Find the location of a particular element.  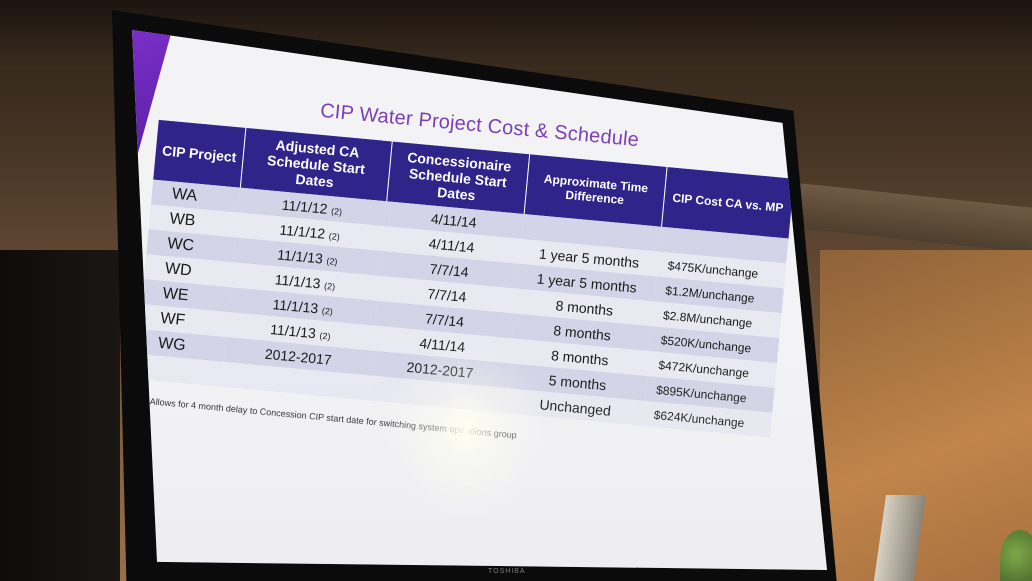

left-shadow is located at coordinates (60, 415).